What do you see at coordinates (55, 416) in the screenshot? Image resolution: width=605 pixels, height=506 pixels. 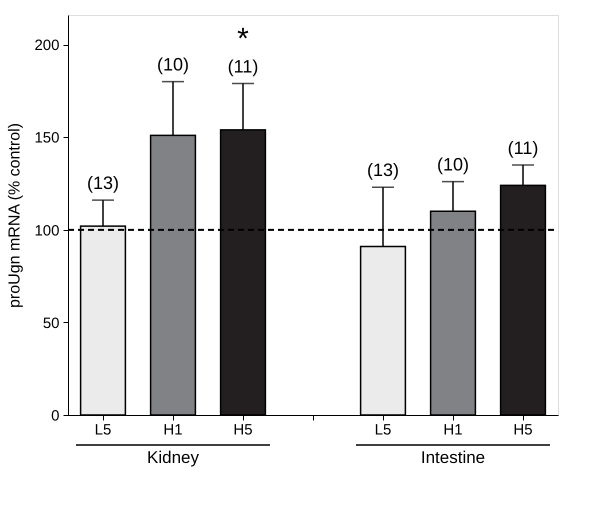 I see `y-tick-label: 0` at bounding box center [55, 416].